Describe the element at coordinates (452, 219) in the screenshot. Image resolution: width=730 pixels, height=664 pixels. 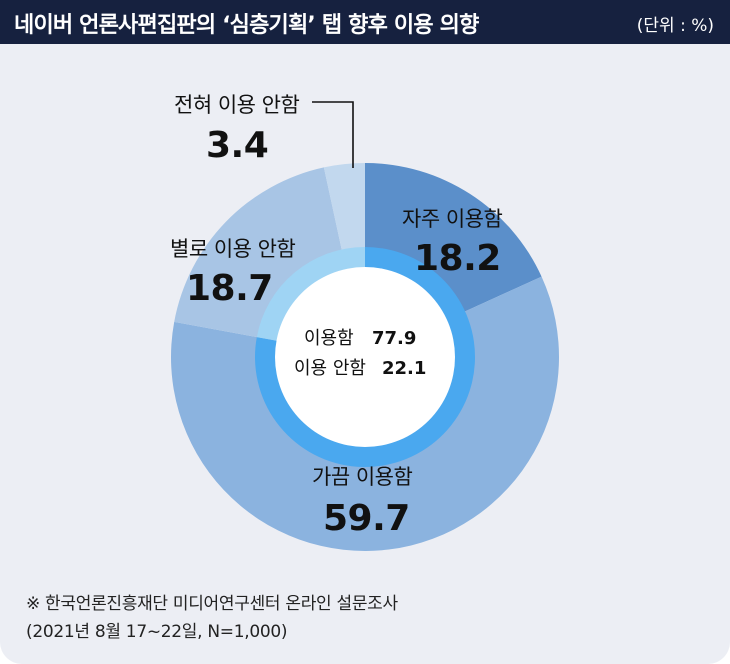
I see `label-often: 자주 이용함` at that location.